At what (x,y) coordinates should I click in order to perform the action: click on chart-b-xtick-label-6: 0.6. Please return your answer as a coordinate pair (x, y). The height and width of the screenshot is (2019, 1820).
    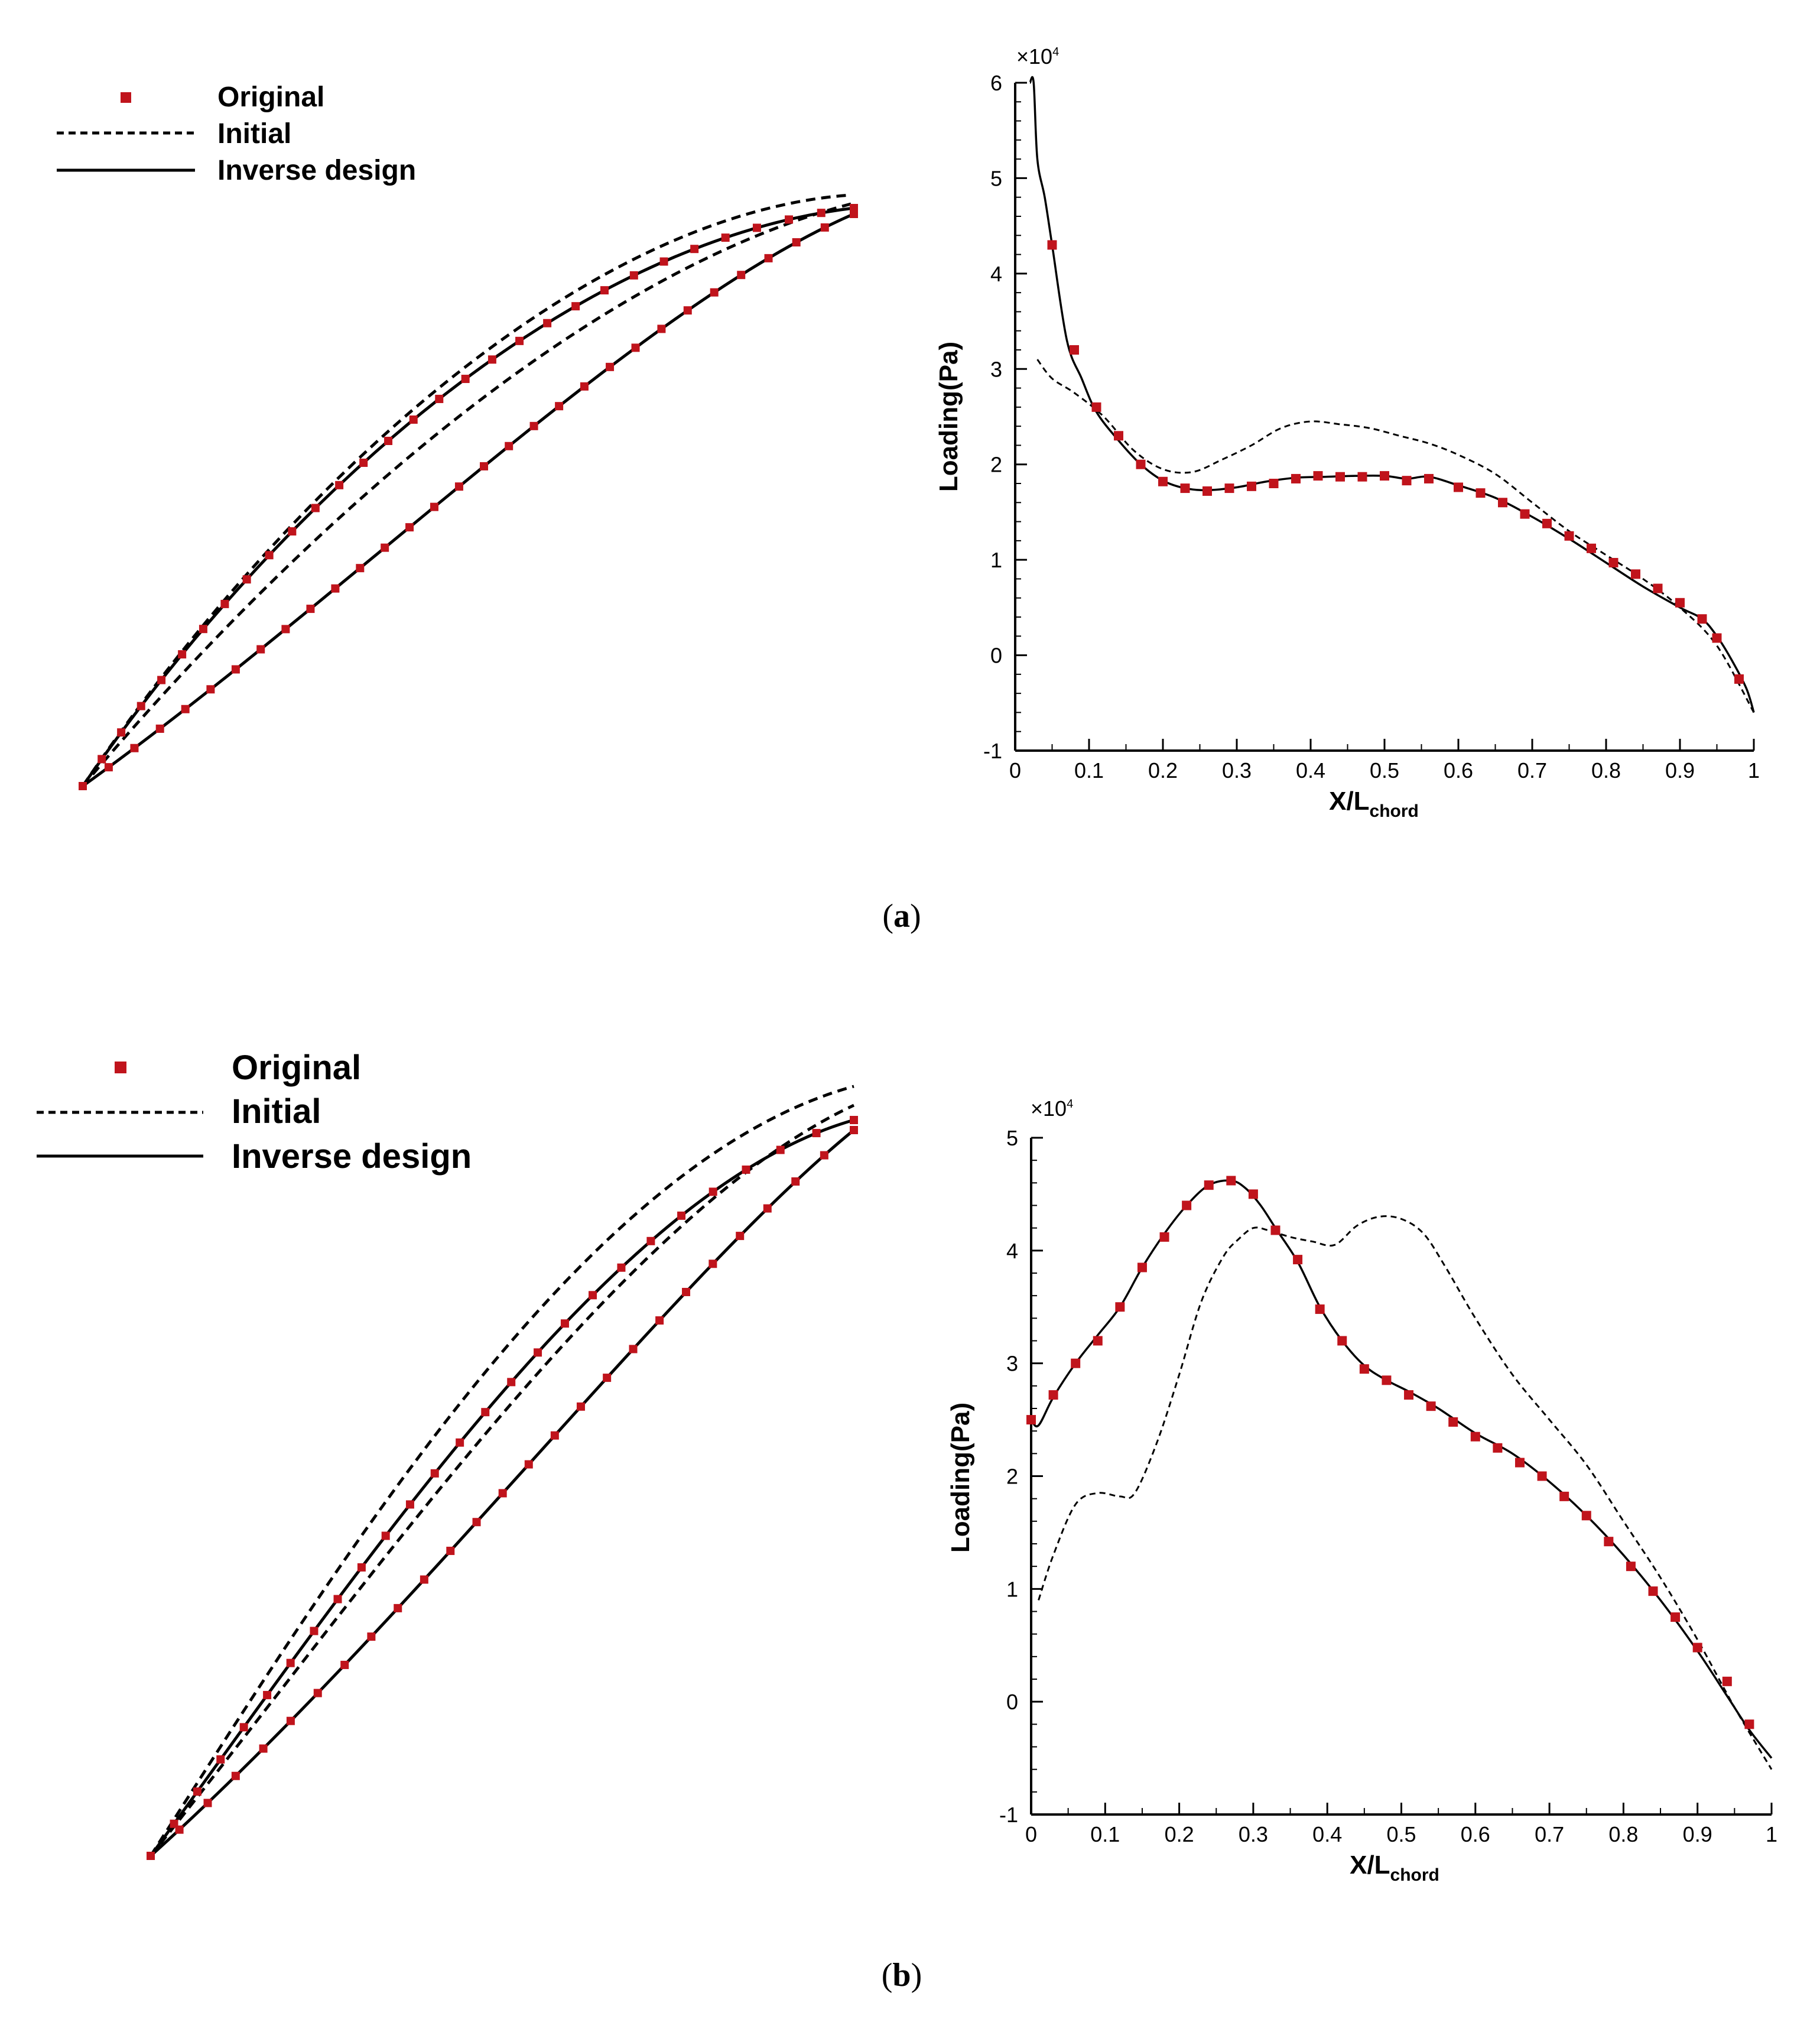
    Looking at the image, I should click on (1475, 1834).